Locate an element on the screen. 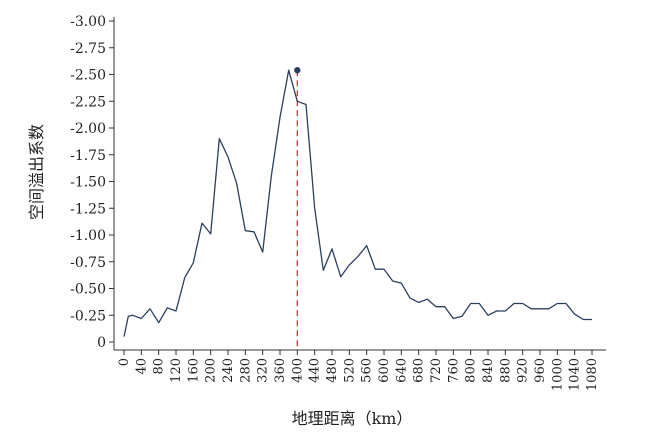  x-tick-label: 520 is located at coordinates (349, 370).